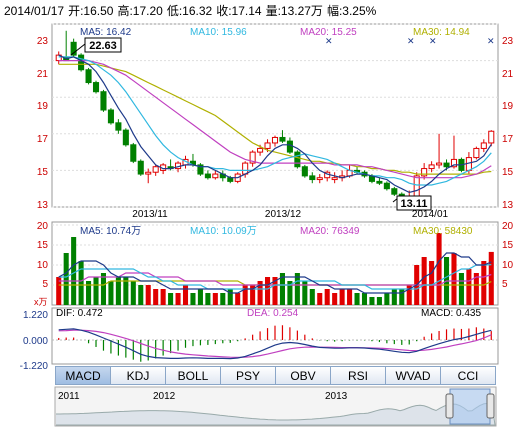 The height and width of the screenshot is (432, 523). What do you see at coordinates (273, 313) in the screenshot?
I see `macd-legend-dea: DEA: 0.254` at bounding box center [273, 313].